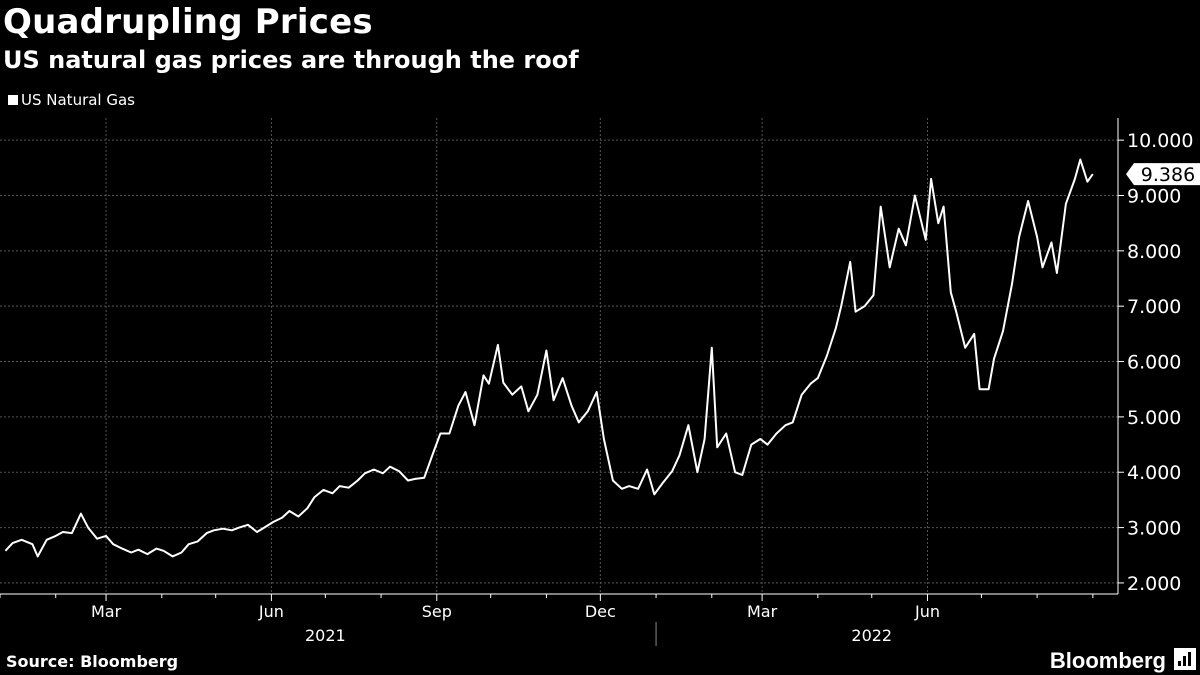 The width and height of the screenshot is (1200, 675). I want to click on last-value-label: 9.386, so click(1168, 175).